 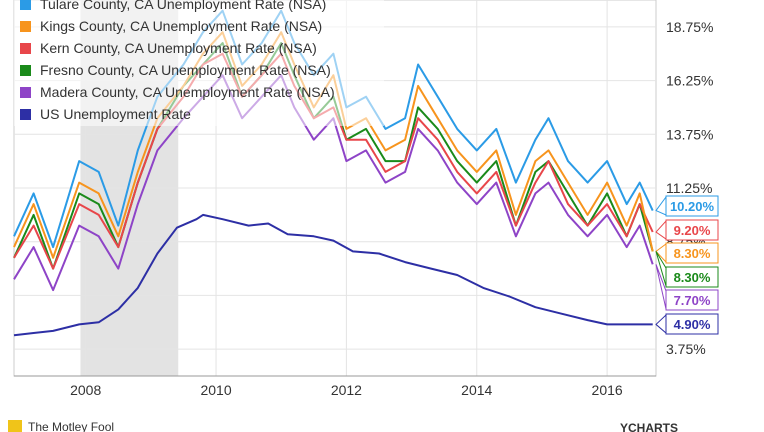 What do you see at coordinates (71, 426) in the screenshot?
I see `motley-fool-text: The Motley Fool` at bounding box center [71, 426].